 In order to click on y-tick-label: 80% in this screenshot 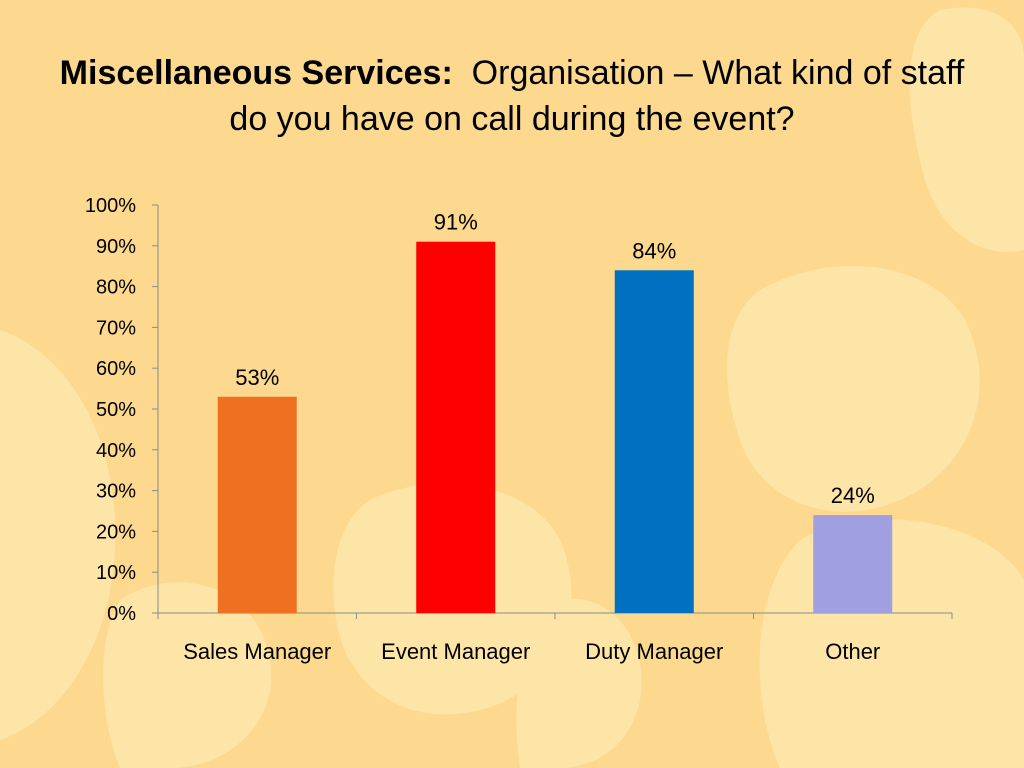, I will do `click(116, 288)`.